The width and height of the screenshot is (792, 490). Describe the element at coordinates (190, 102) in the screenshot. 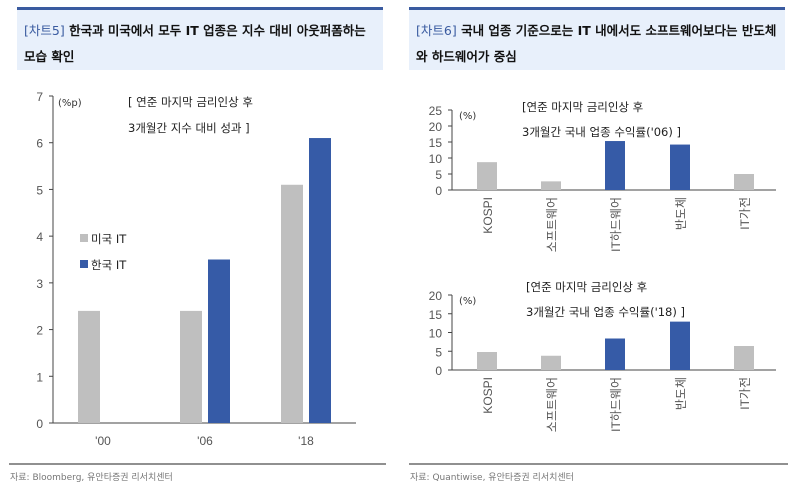

I see `chart-annotation: [ 연준 마지막 금리인상 후` at that location.